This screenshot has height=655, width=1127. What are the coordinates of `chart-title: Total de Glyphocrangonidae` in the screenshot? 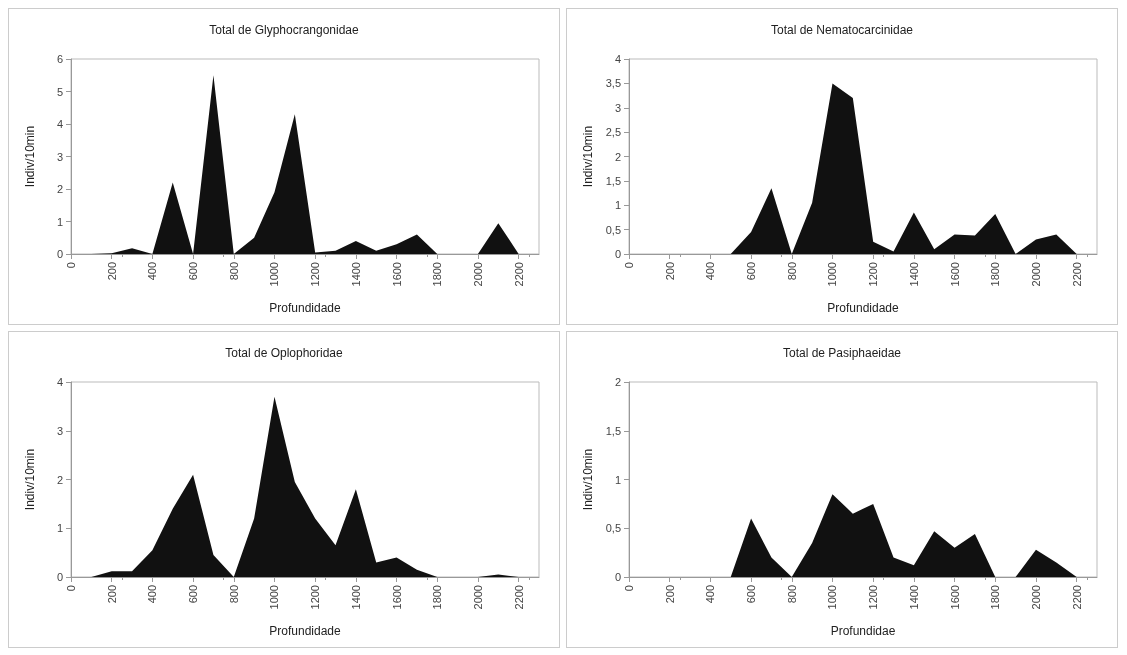 It's located at (284, 30).